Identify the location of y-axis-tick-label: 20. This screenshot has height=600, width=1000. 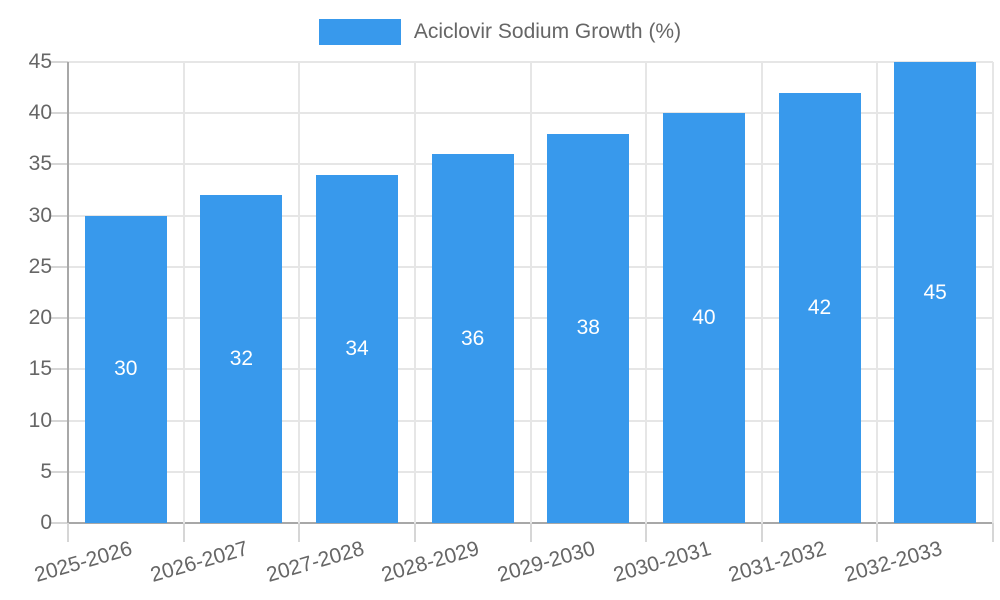
(40, 318).